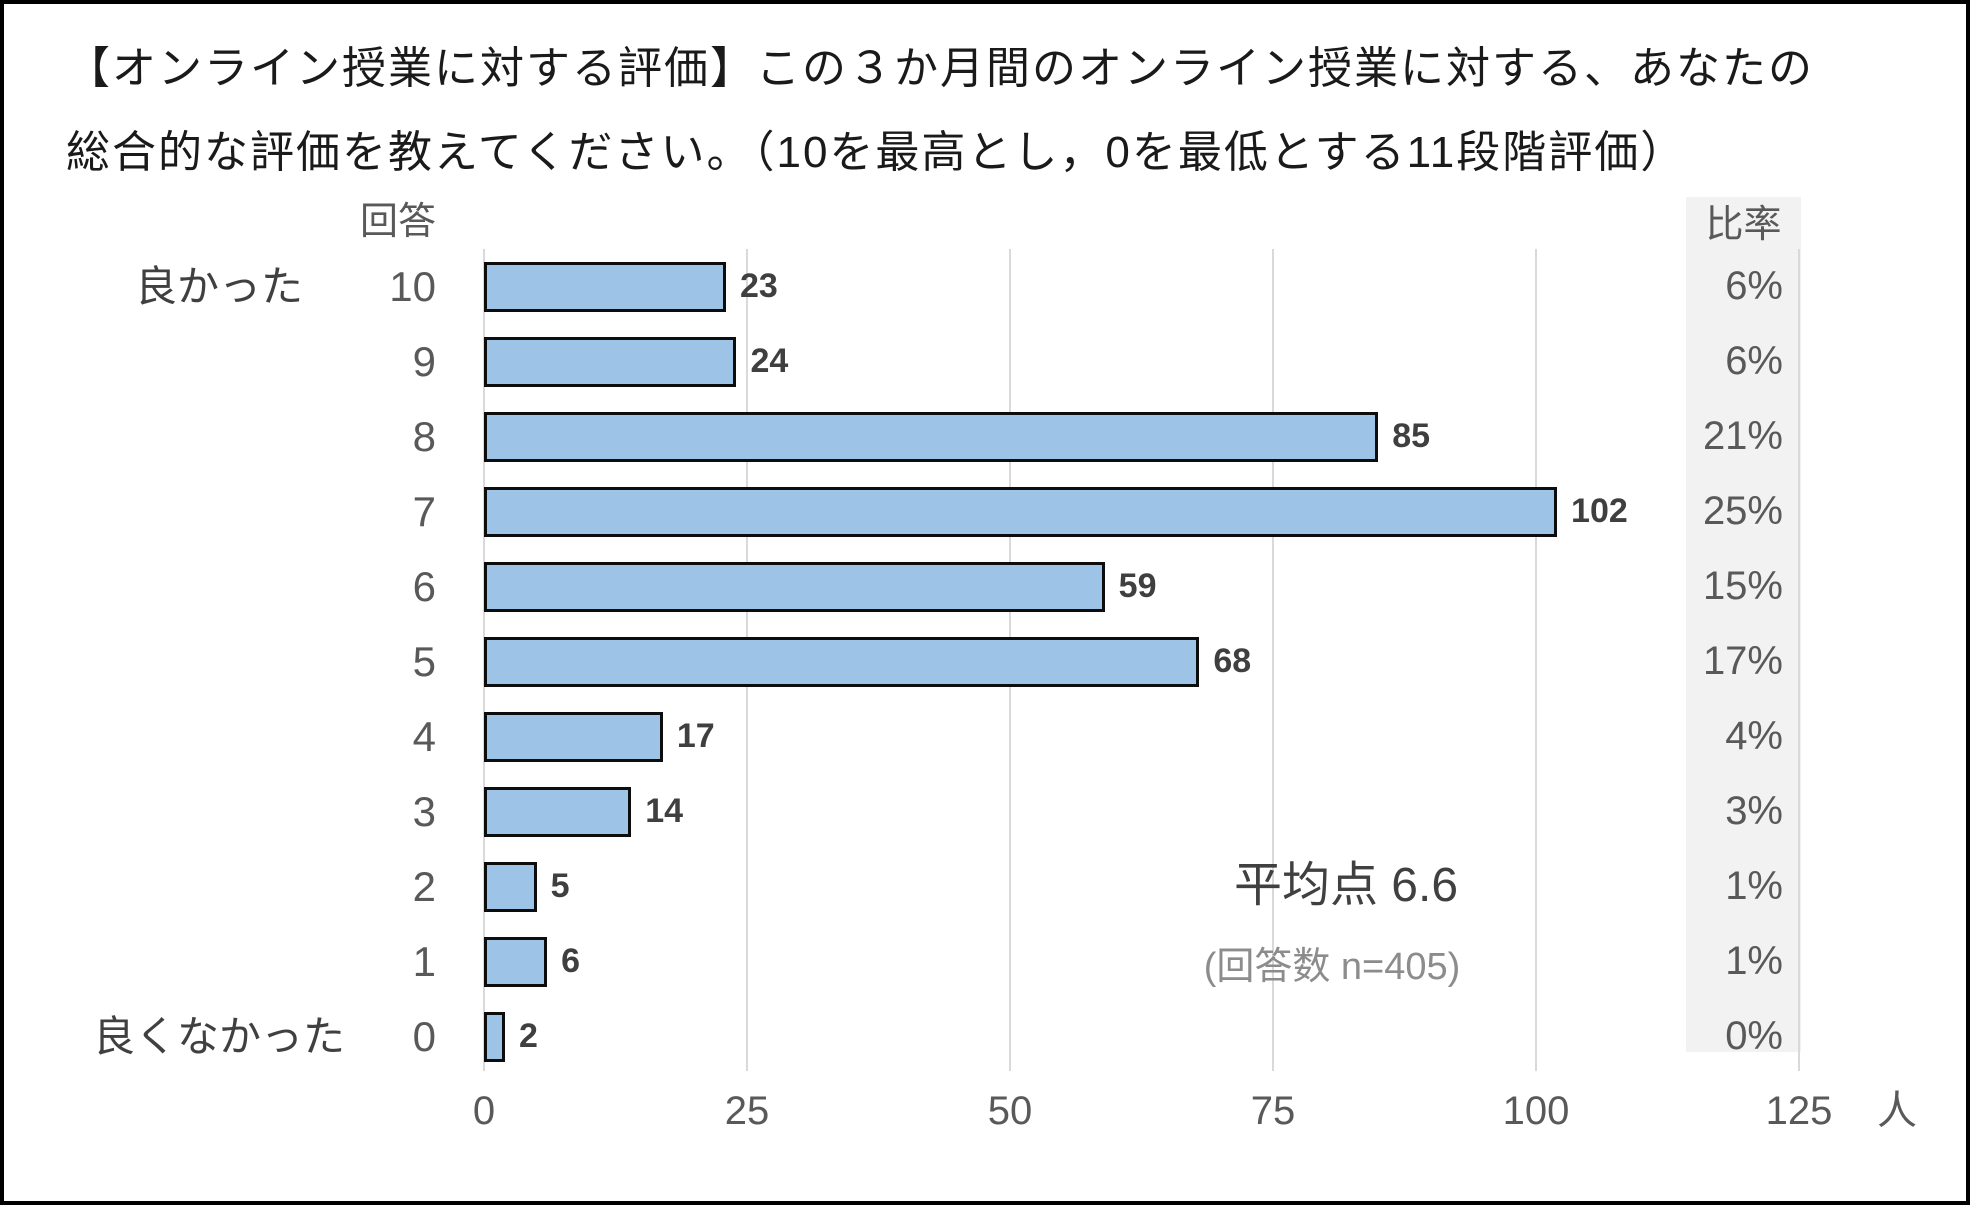 The height and width of the screenshot is (1205, 1970). What do you see at coordinates (1743, 225) in the screenshot?
I see `column-header-ratio: 比率` at bounding box center [1743, 225].